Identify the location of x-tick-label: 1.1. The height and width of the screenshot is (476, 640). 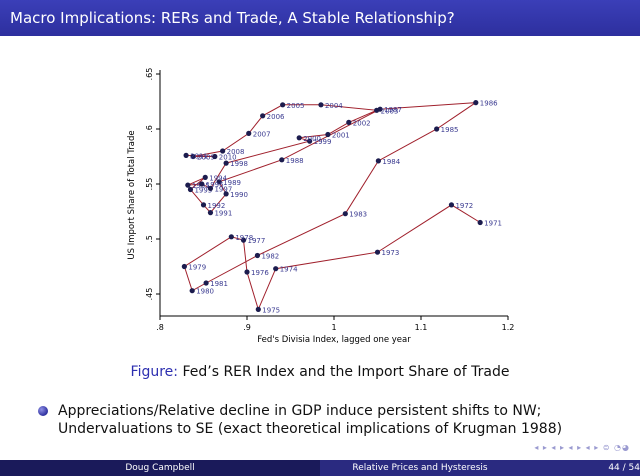
(421, 327).